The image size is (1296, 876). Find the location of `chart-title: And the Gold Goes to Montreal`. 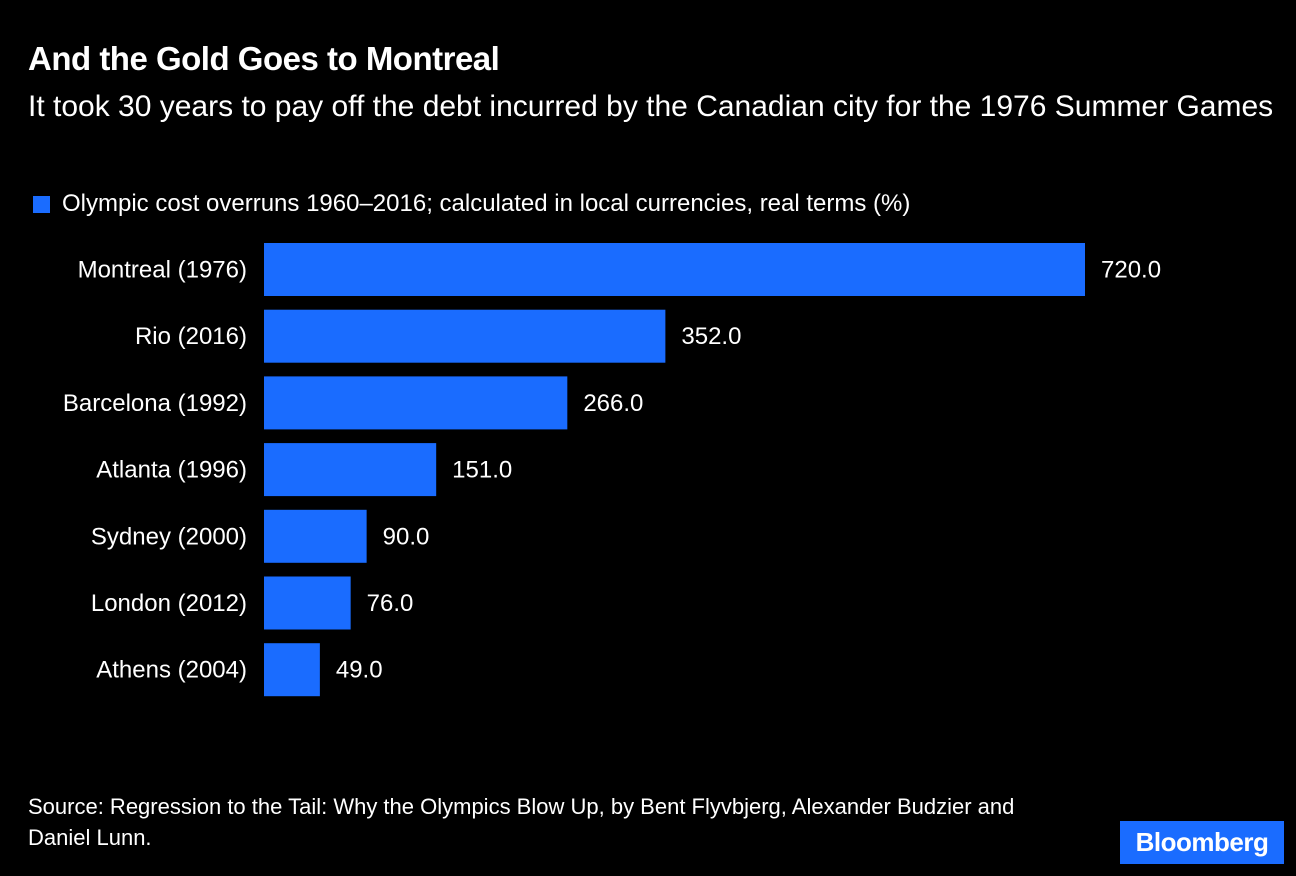

chart-title: And the Gold Goes to Montreal is located at coordinates (264, 58).